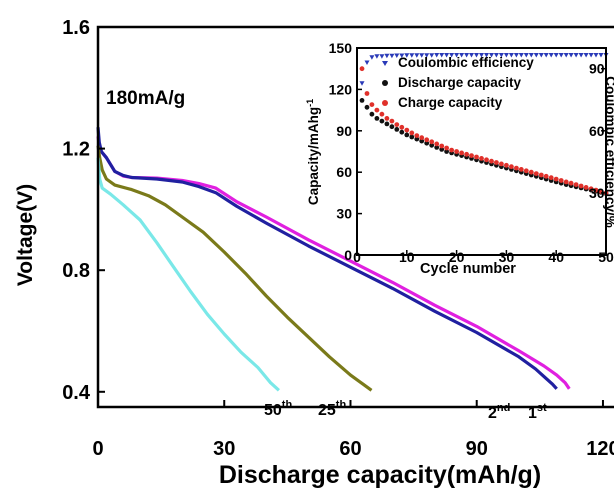 The image size is (614, 490). I want to click on legend-label: Charge capacity, so click(450, 102).